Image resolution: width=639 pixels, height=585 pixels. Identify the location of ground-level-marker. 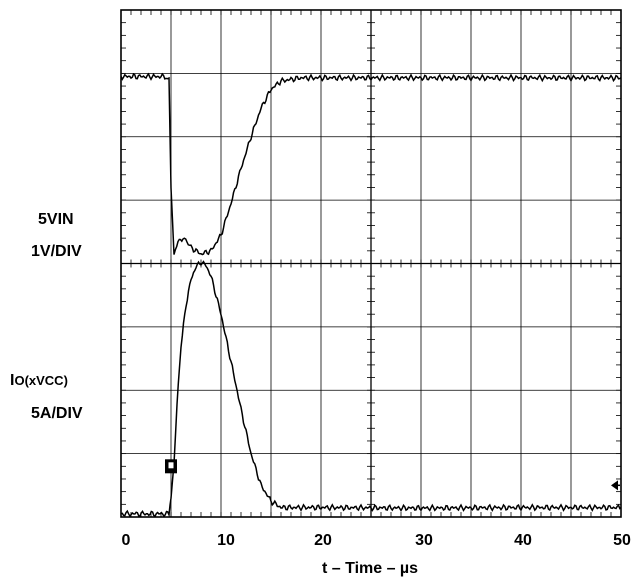
(614, 485).